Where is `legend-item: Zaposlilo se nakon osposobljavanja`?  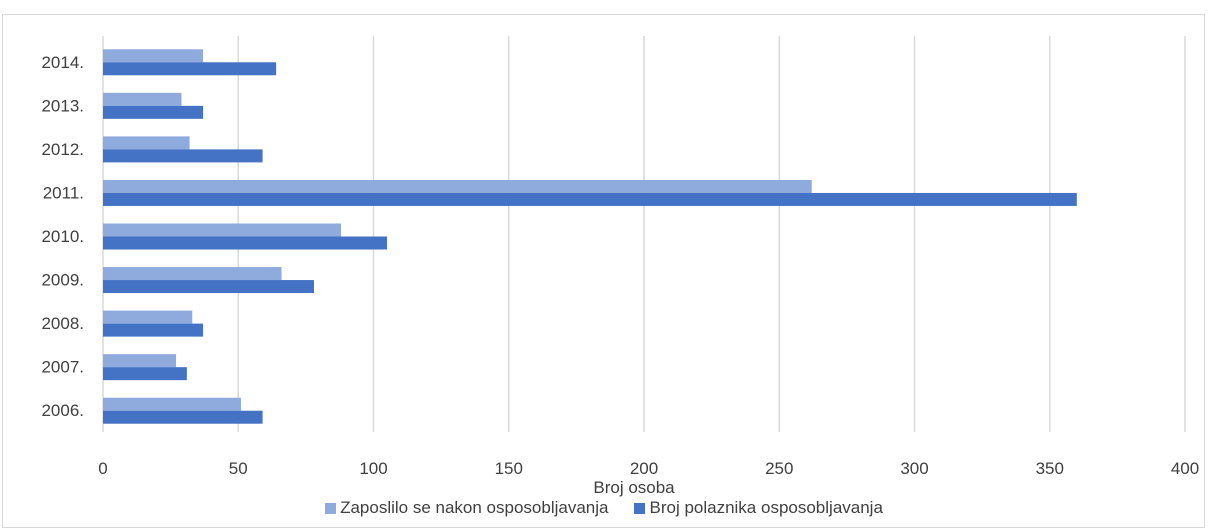 legend-item: Zaposlilo se nakon osposobljavanja is located at coordinates (466, 508).